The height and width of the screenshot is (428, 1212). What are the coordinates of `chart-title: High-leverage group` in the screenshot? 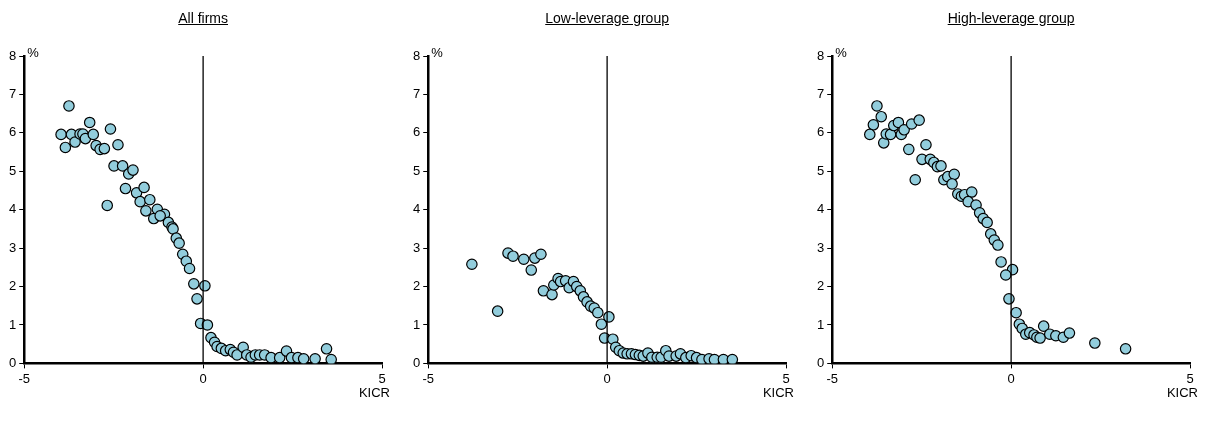 It's located at (1011, 18).